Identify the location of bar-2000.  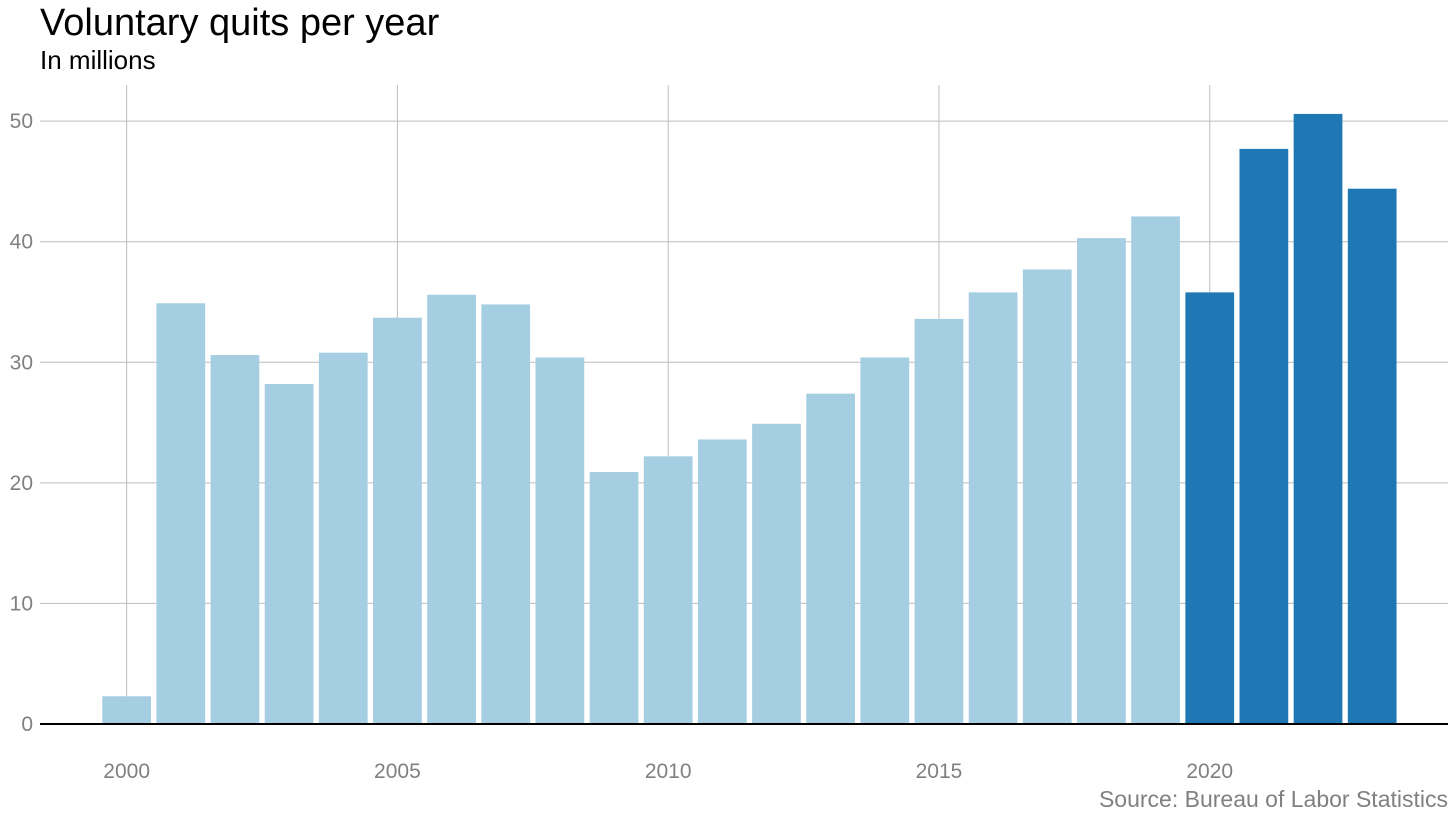
(127, 710).